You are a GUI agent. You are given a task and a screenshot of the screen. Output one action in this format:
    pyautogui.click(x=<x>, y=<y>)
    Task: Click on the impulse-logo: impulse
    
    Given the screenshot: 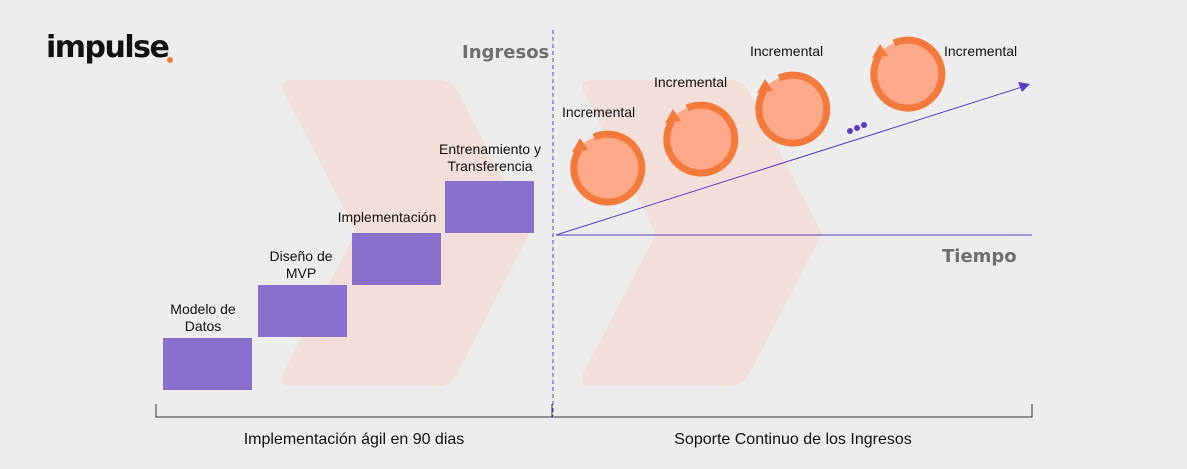 What is the action you would take?
    pyautogui.click(x=108, y=47)
    